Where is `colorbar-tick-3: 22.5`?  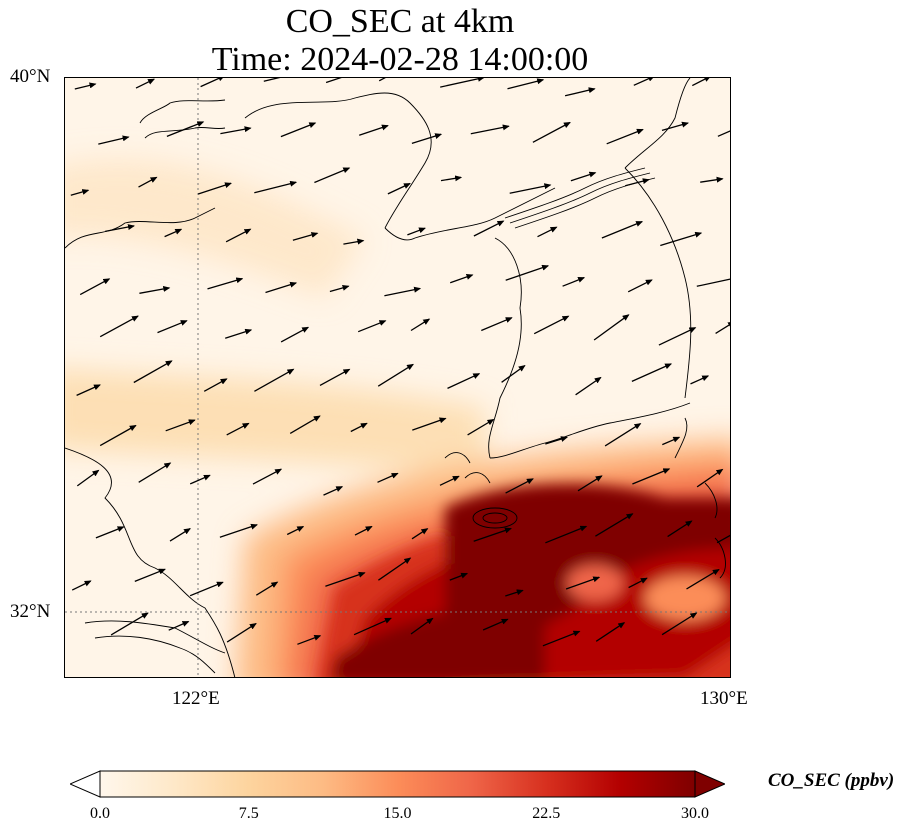
colorbar-tick-3: 22.5 is located at coordinates (546, 813).